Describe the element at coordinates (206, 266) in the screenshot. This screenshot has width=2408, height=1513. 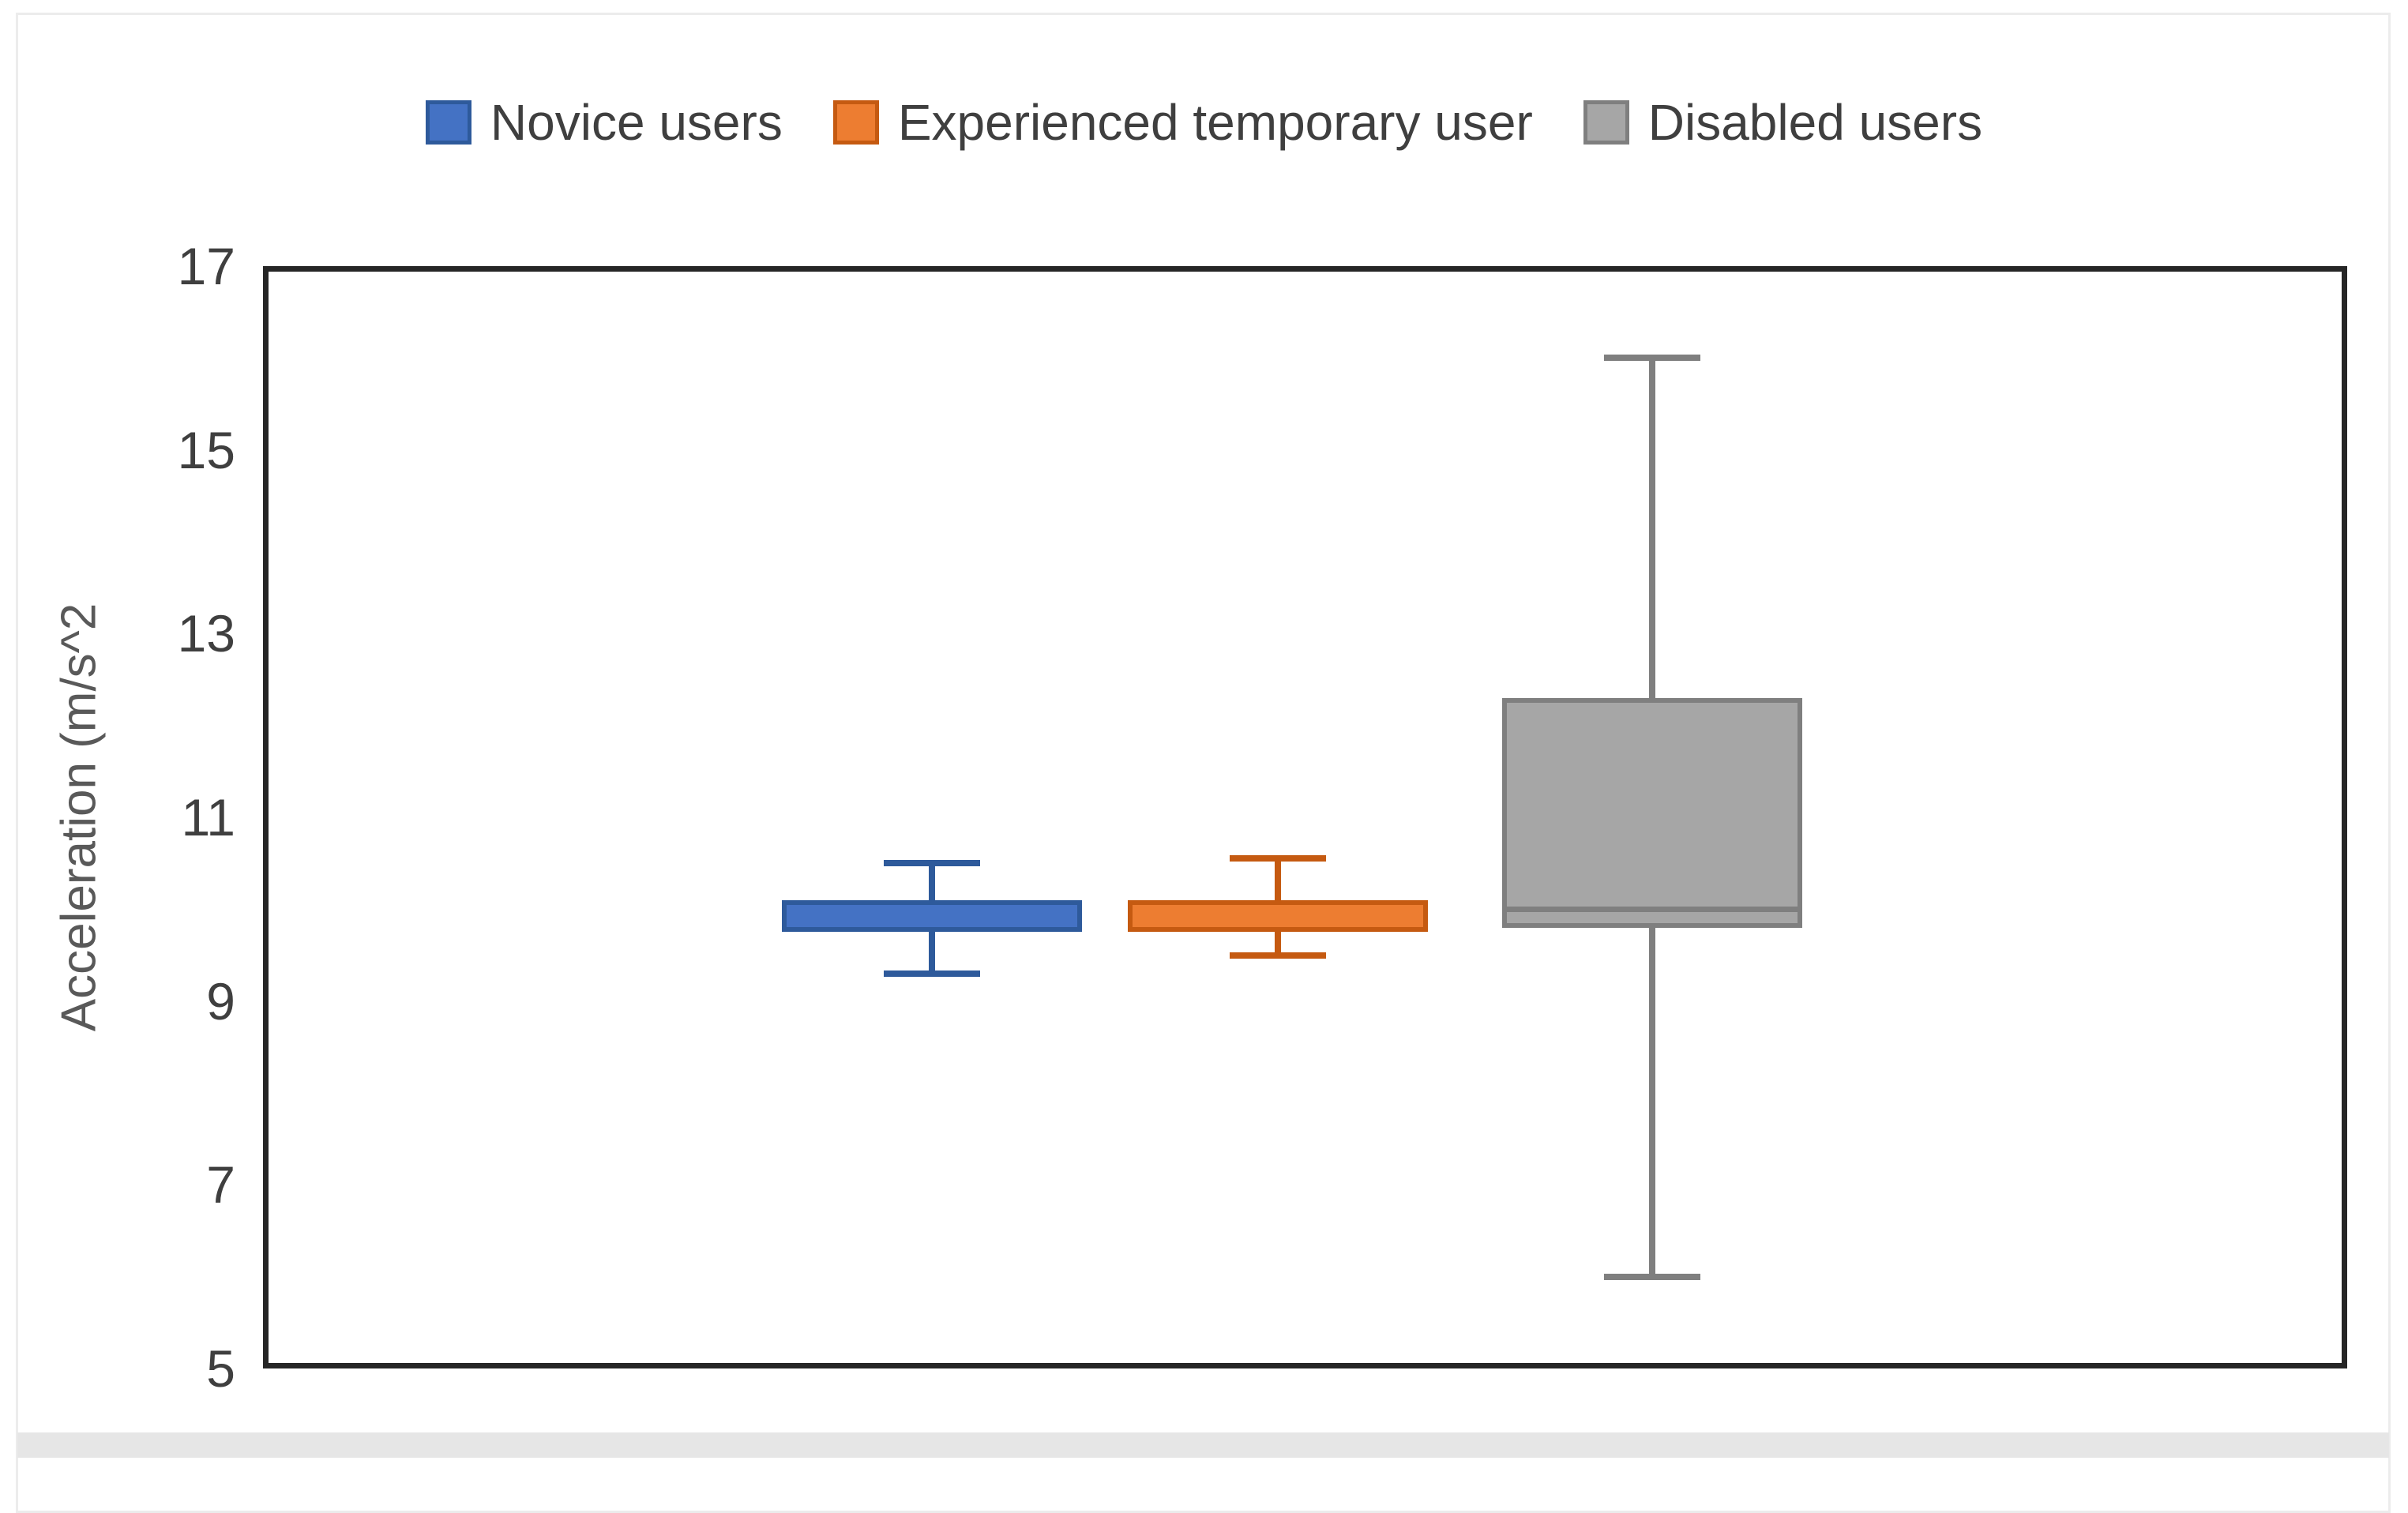
I see `y-tick-label-17: 17` at that location.